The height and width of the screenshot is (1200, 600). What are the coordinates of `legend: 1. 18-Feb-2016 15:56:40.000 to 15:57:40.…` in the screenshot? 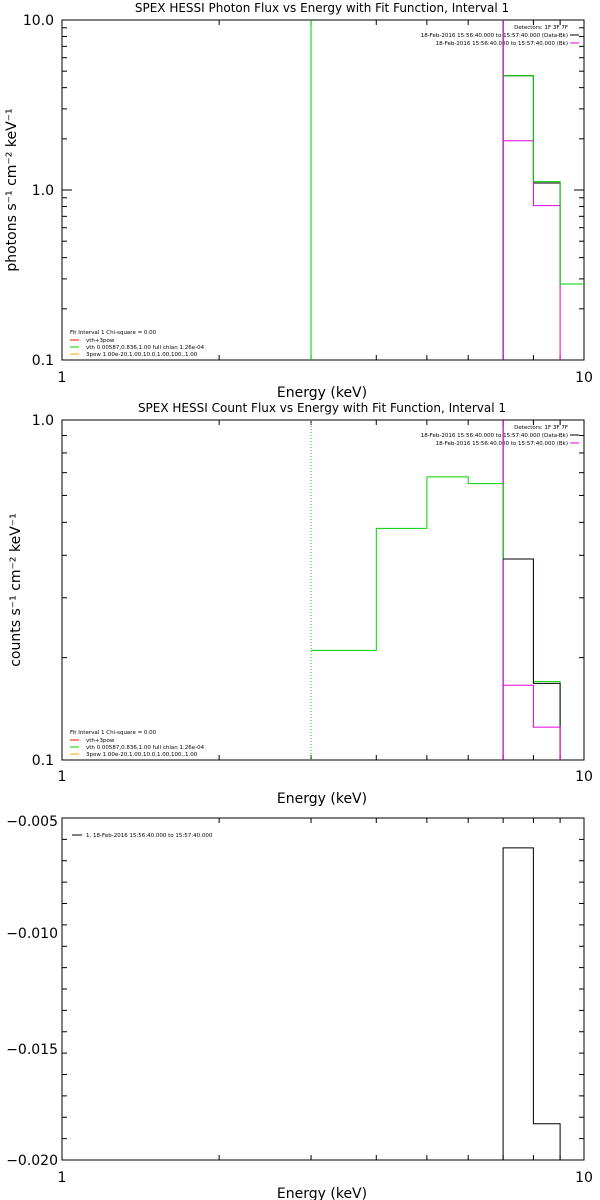 It's located at (142, 836).